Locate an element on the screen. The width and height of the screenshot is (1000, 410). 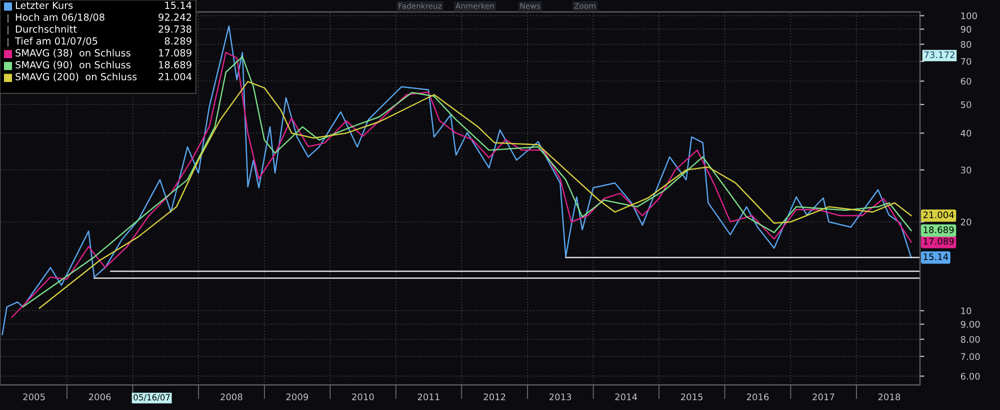
x-tick-label: 2009 is located at coordinates (297, 396).